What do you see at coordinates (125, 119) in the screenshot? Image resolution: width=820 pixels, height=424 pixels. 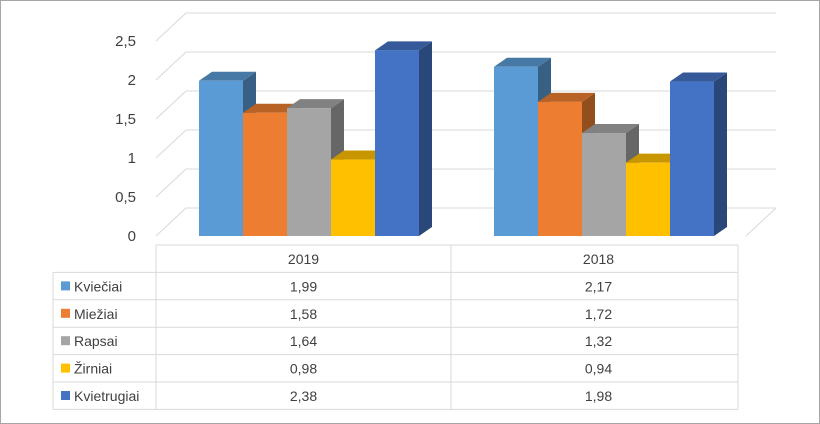 I see `y-tick-label: 1,5` at bounding box center [125, 119].